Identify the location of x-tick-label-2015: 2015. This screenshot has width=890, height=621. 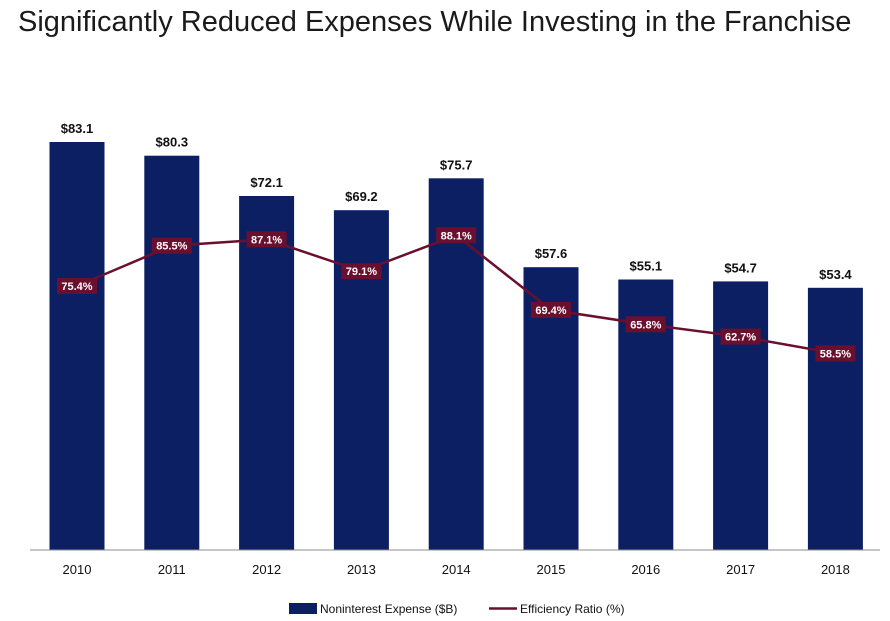
(551, 569).